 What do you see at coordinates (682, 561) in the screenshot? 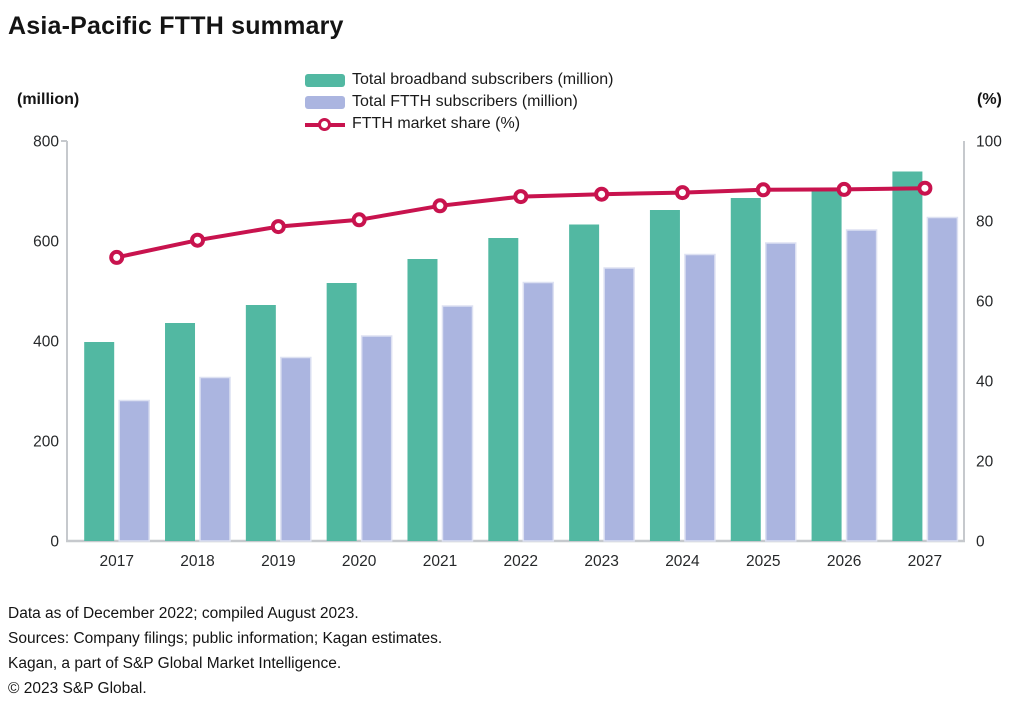
I see `x-axis-category-label: 2024` at bounding box center [682, 561].